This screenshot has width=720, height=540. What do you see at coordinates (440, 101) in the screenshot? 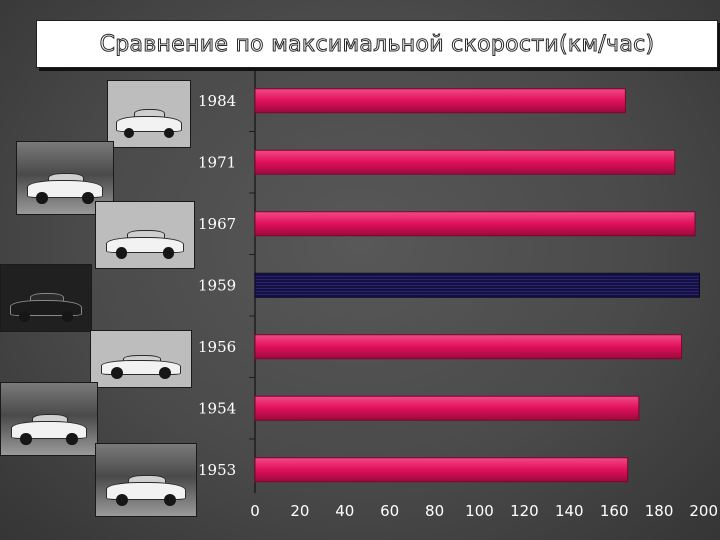
I see `bar-1984` at bounding box center [440, 101].